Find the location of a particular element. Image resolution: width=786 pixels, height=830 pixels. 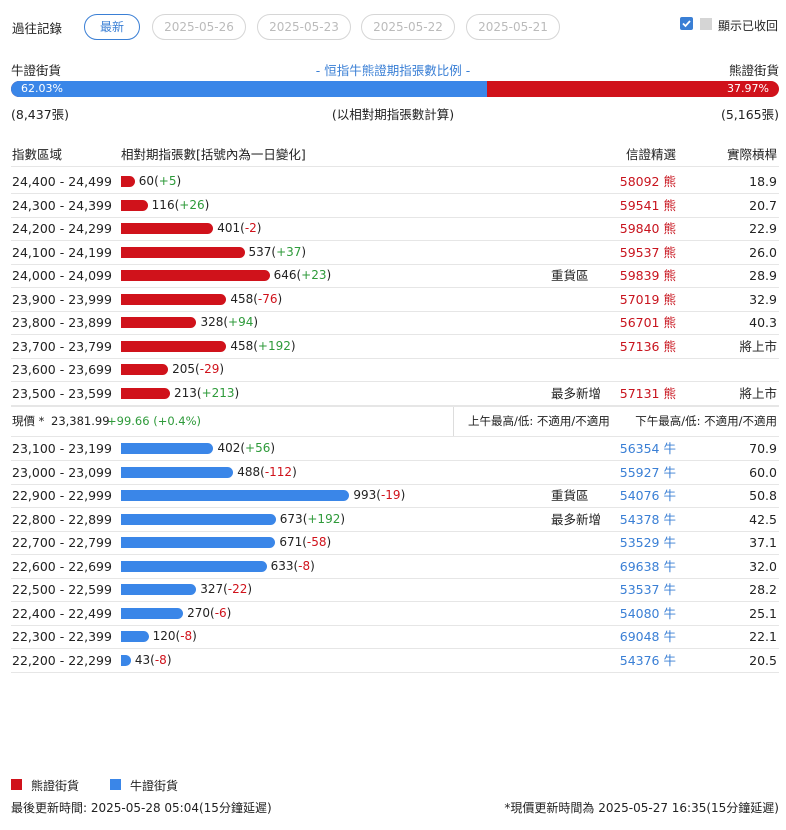

warrant: 55927 牛 is located at coordinates (647, 472).